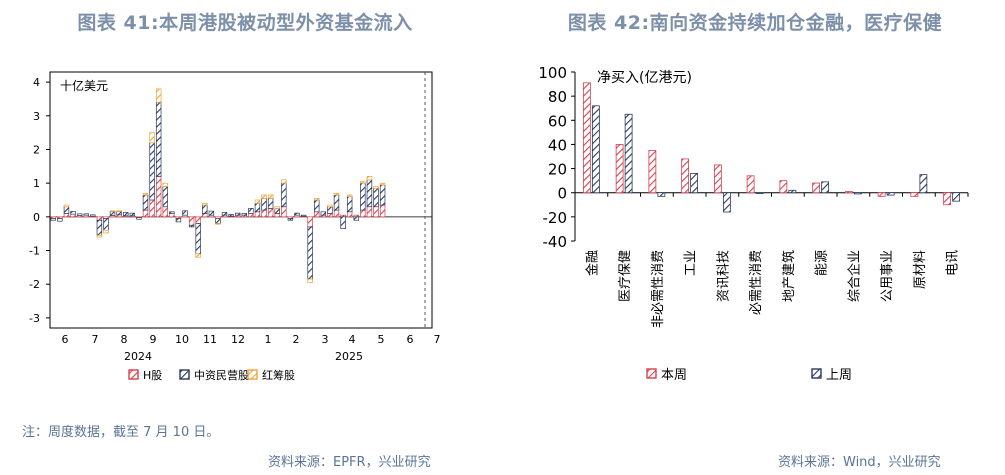 Image resolution: width=1005 pixels, height=475 pixels. I want to click on right-chart-source: 资料来源：Wind，兴业研究, so click(859, 462).